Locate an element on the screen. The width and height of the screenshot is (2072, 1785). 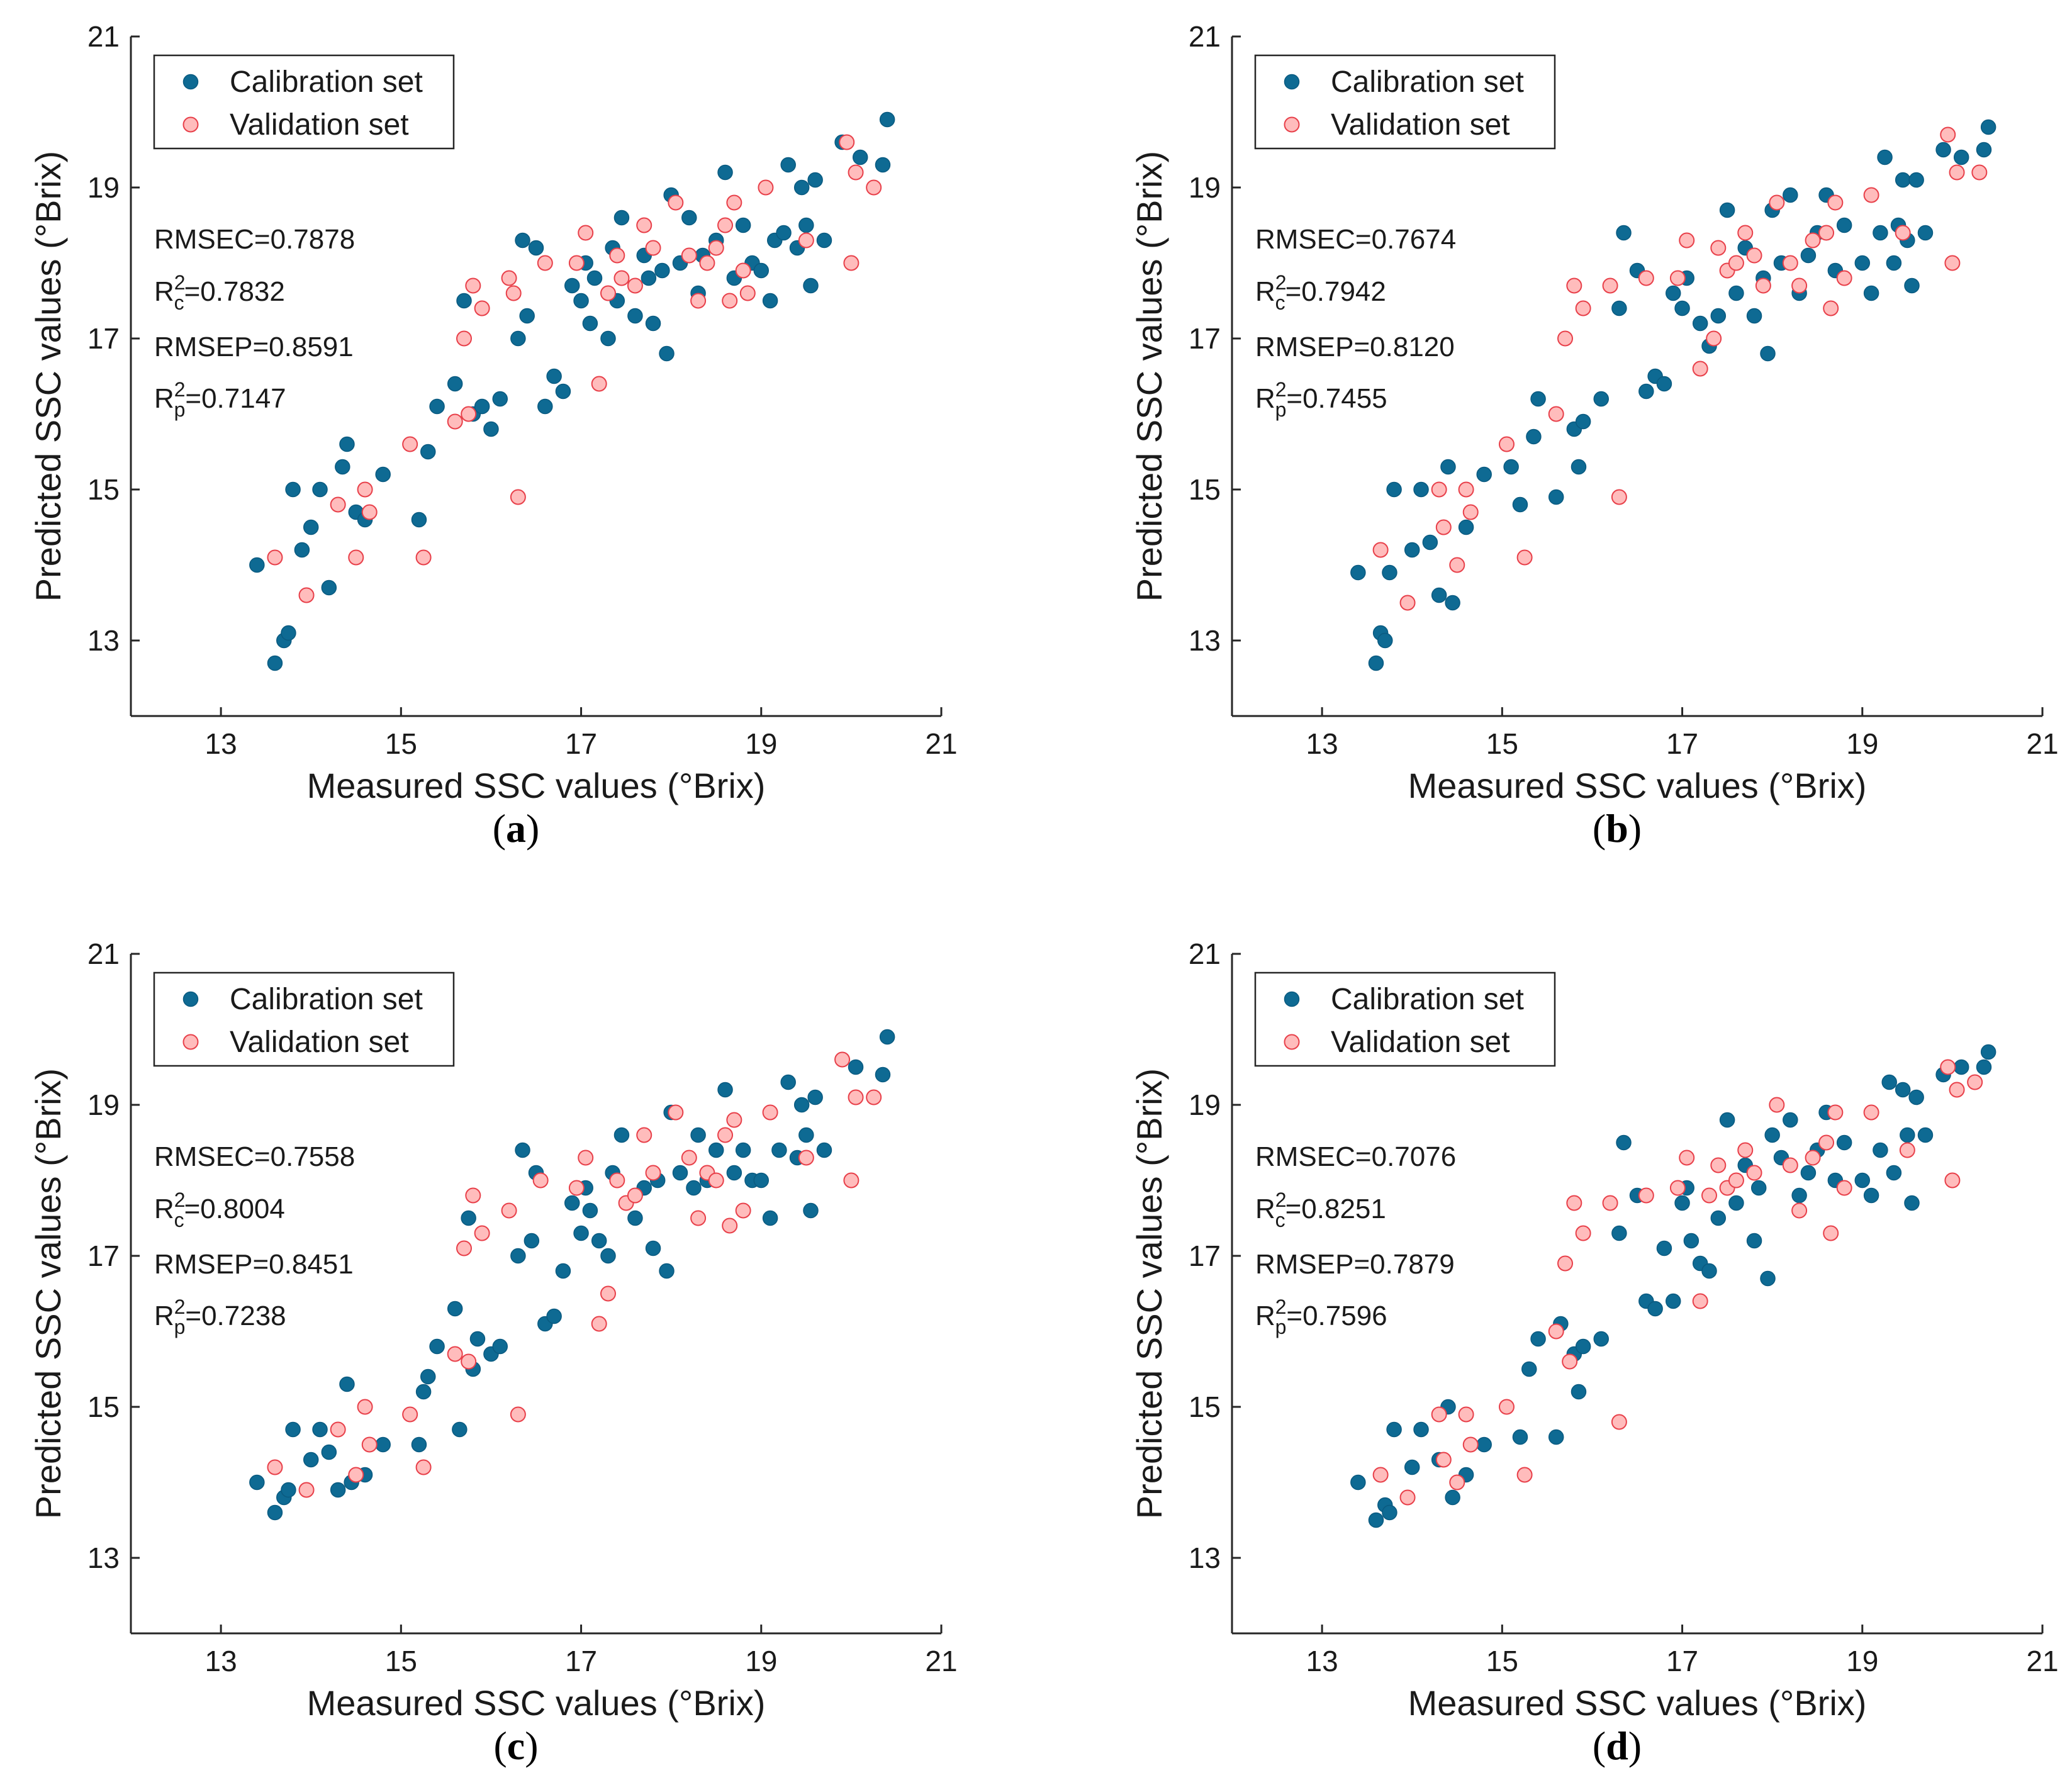
legend-validation-label: Validation set is located at coordinates (319, 1042).